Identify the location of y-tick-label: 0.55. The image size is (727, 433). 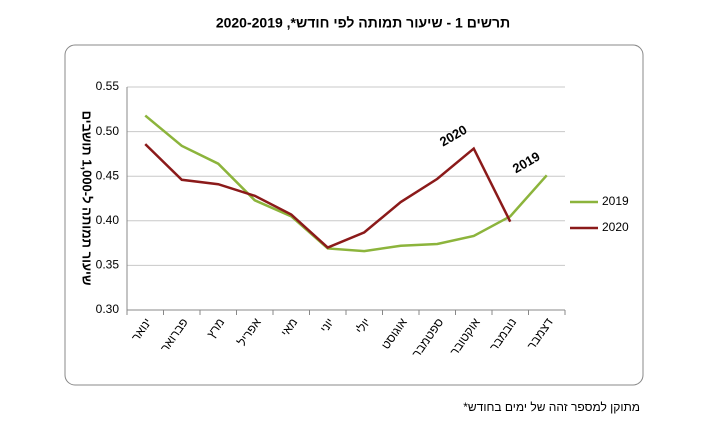
(108, 86).